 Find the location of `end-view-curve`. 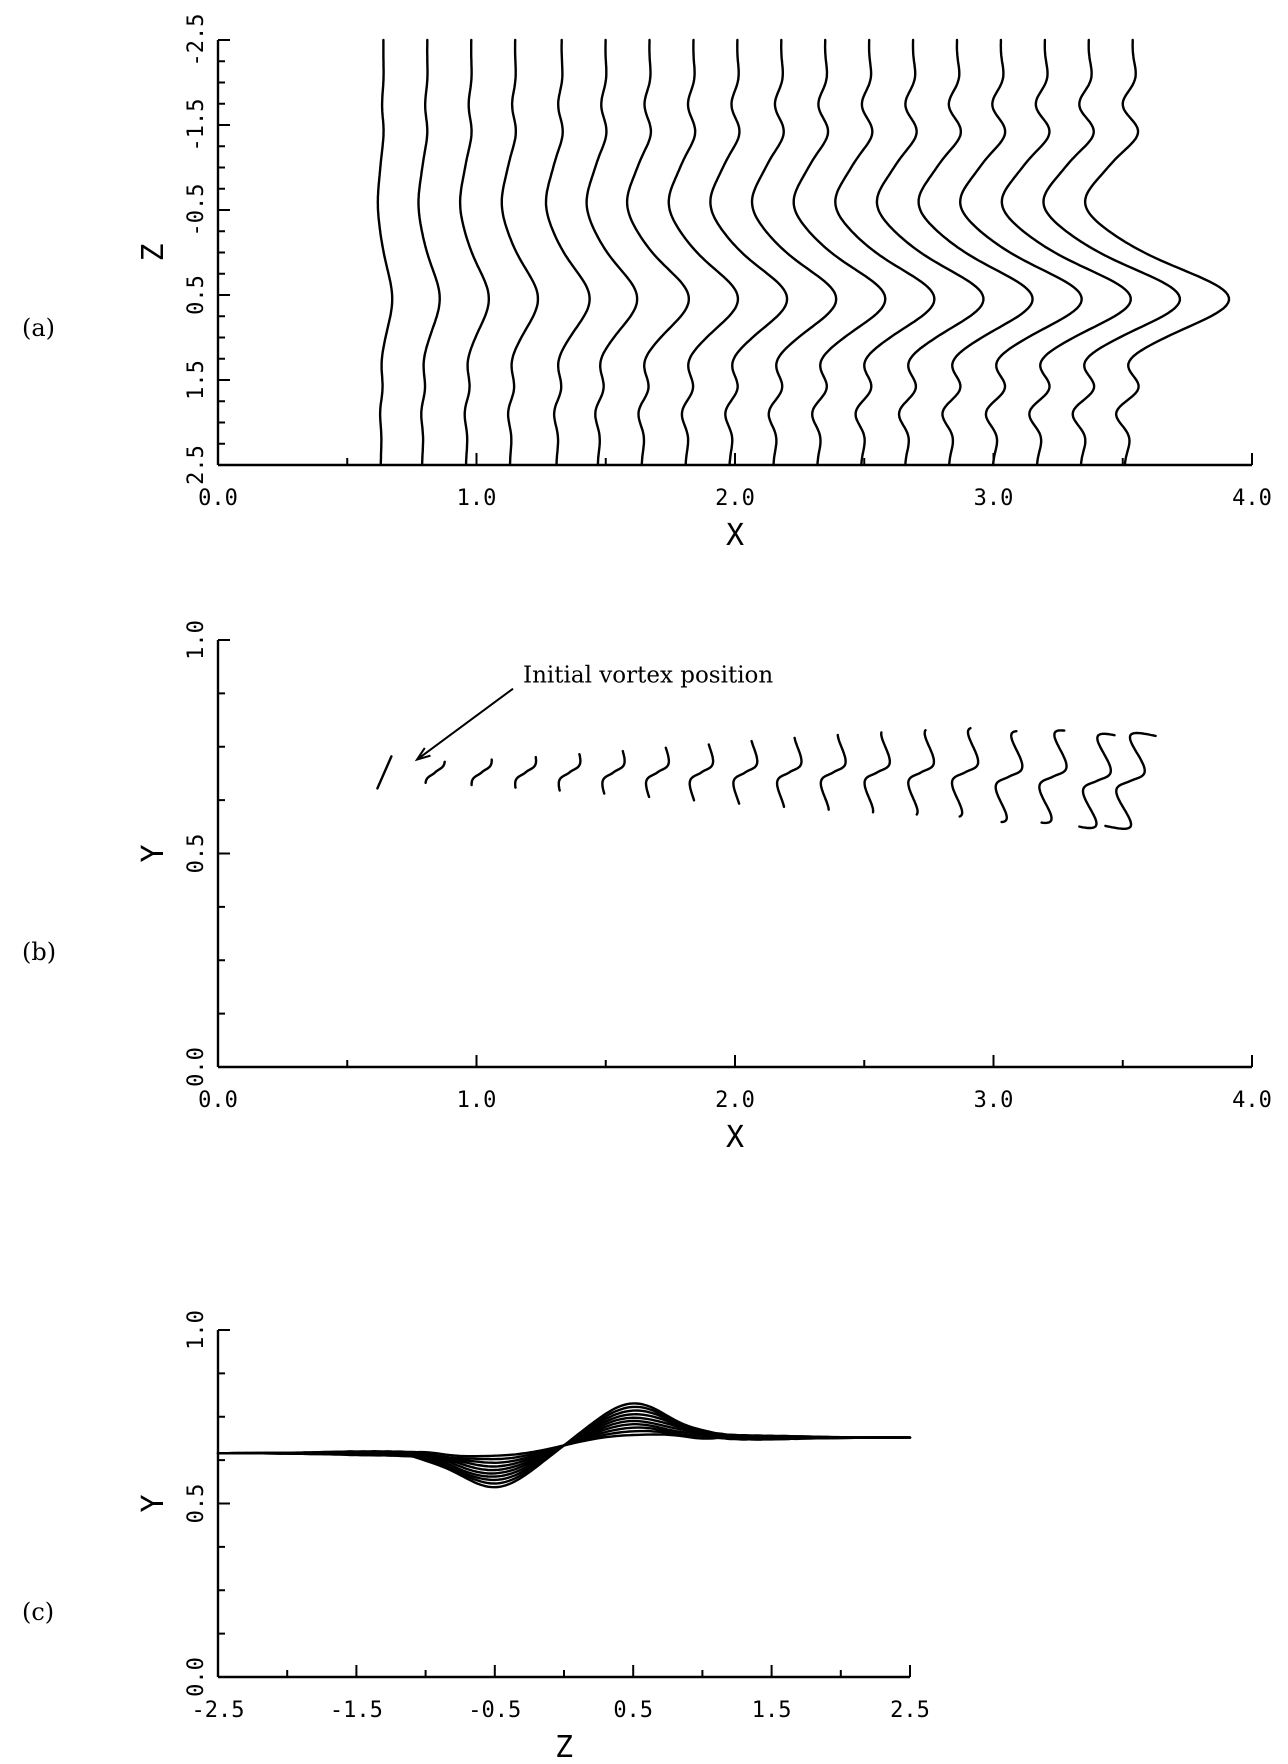

end-view-curve is located at coordinates (564, 1445).